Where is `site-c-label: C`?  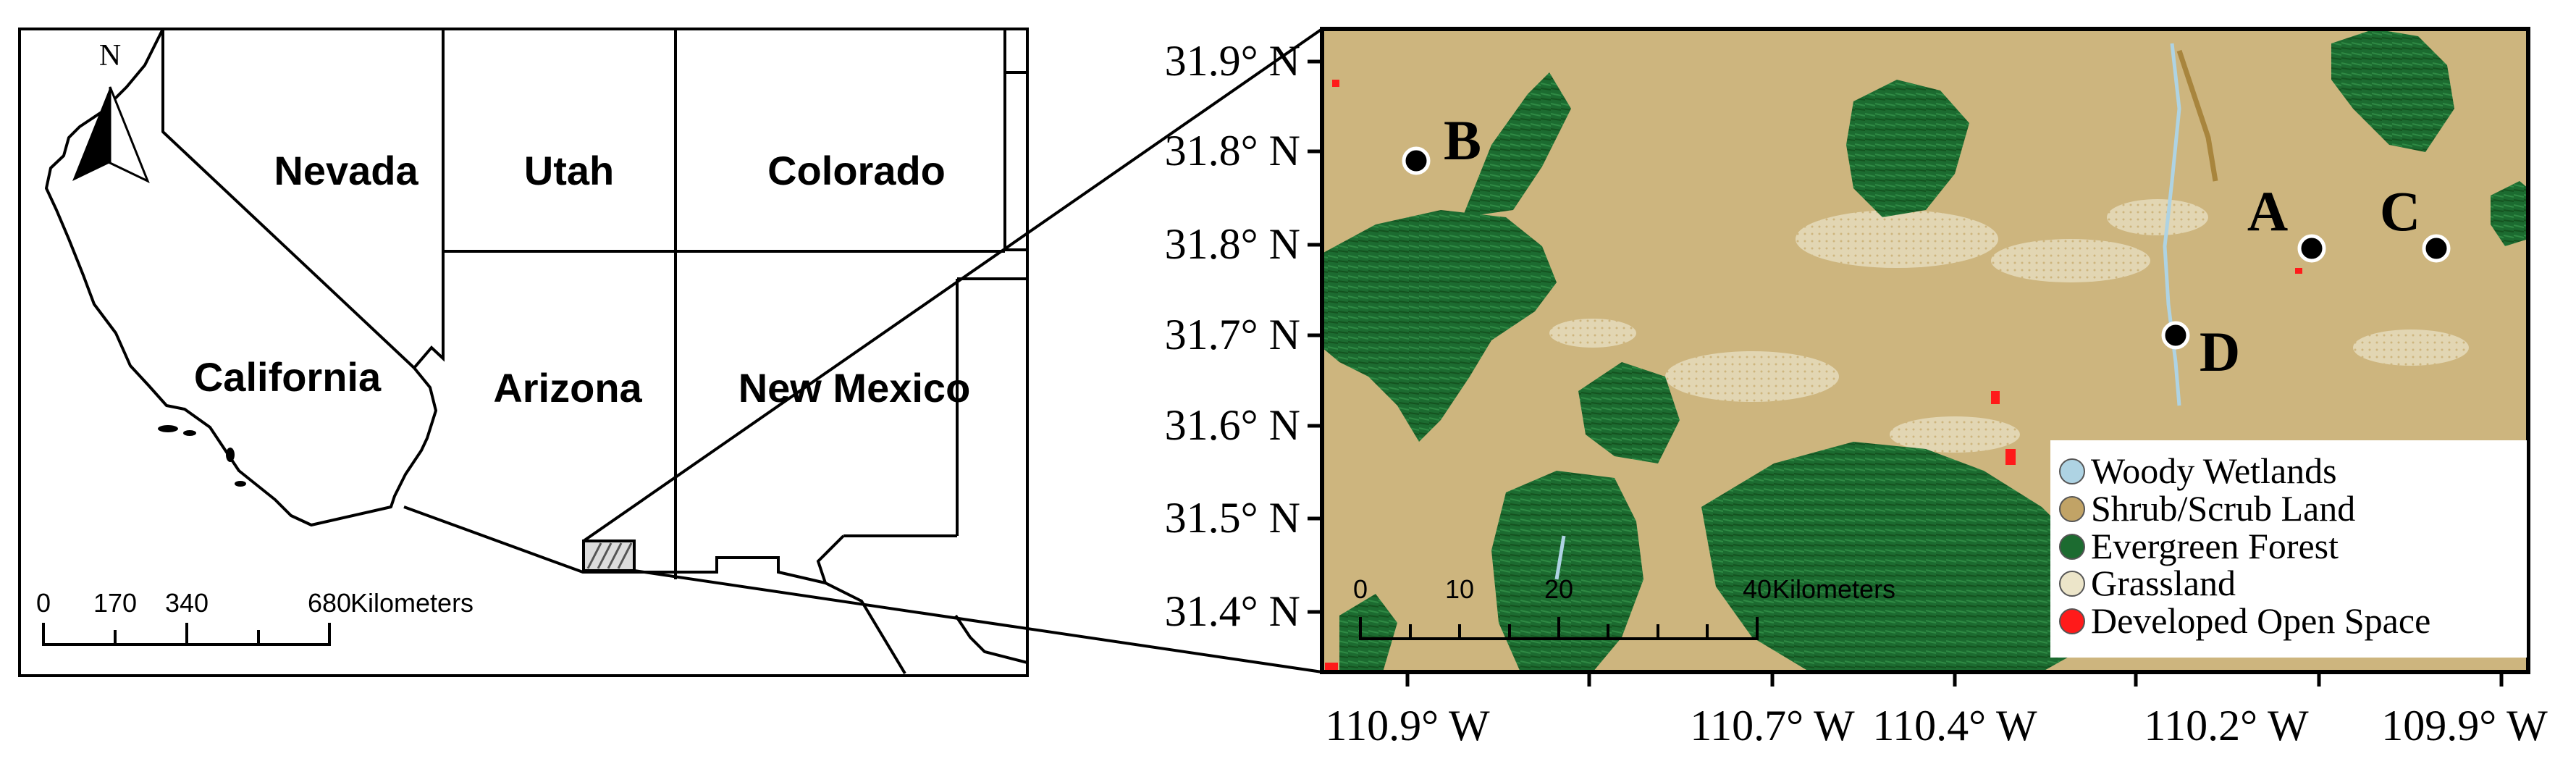
site-c-label: C is located at coordinates (2400, 212).